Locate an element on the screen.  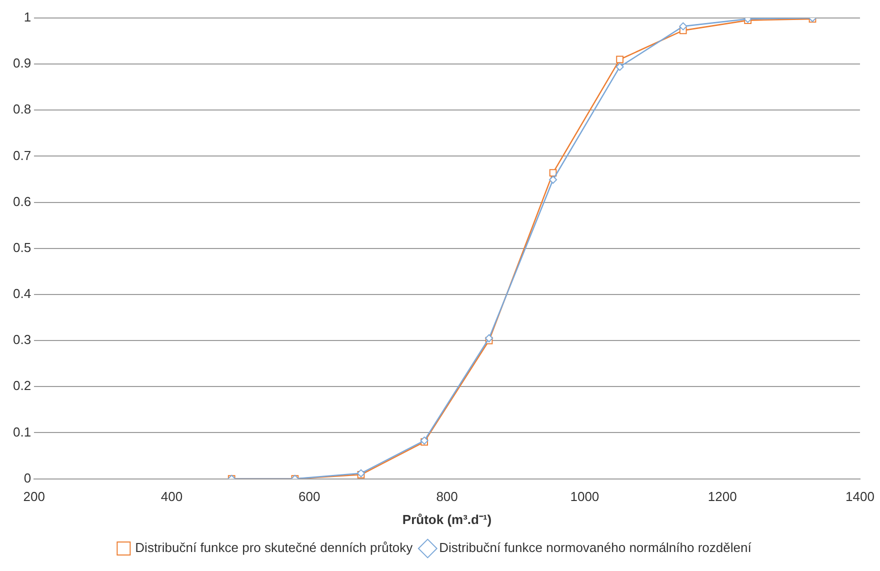
y-tick-label: 0.6 is located at coordinates (22, 201).